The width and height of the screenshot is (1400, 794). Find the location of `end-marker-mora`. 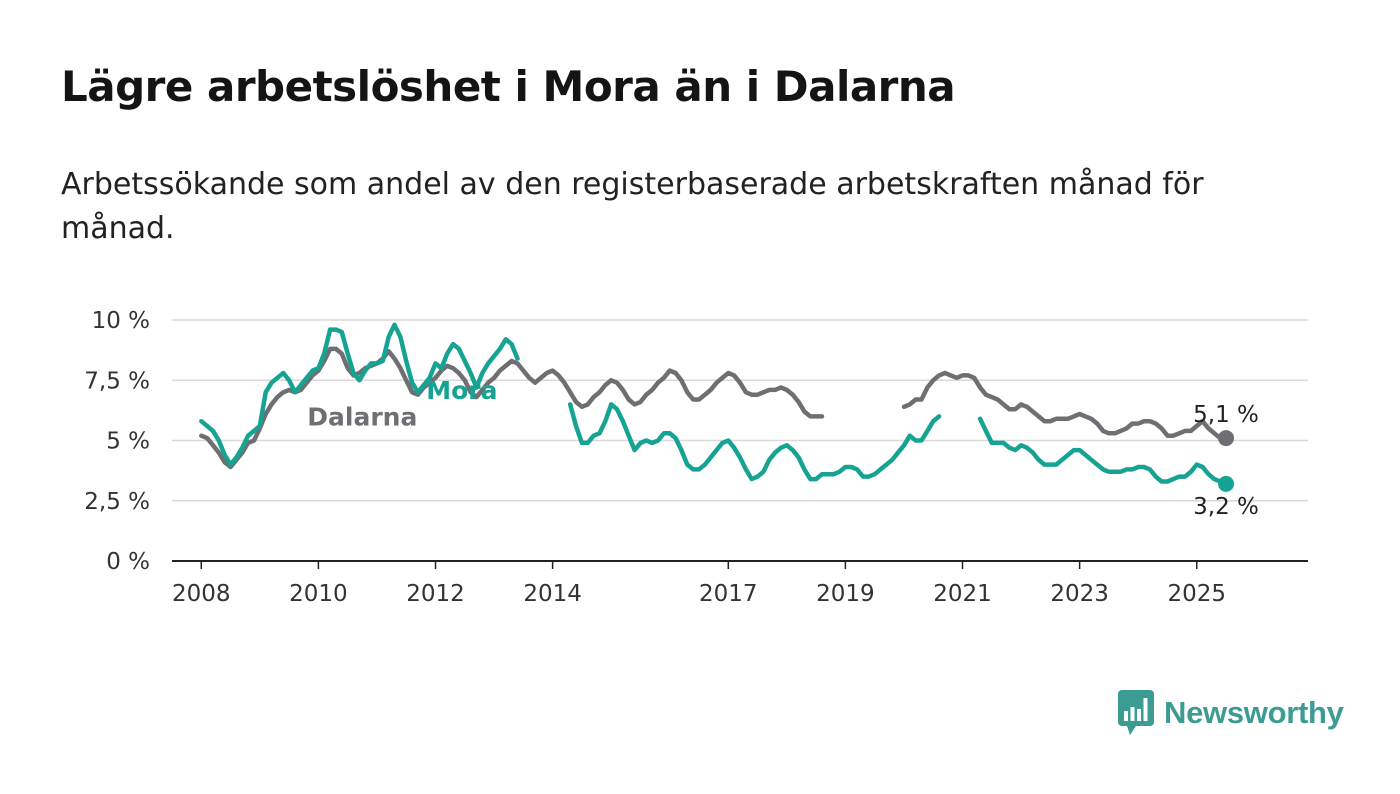

end-marker-mora is located at coordinates (1226, 483).